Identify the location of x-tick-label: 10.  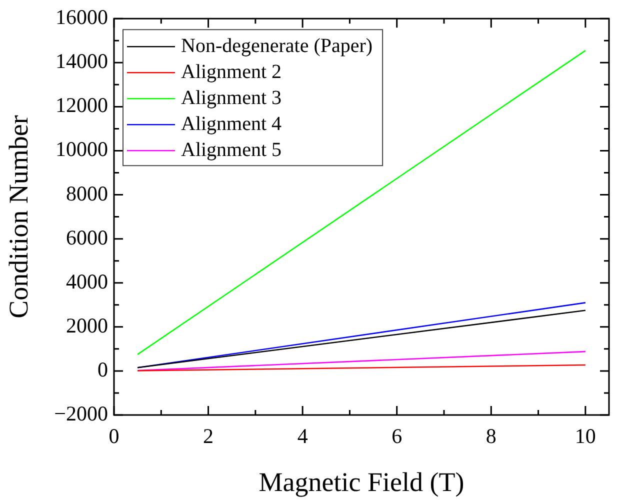
(585, 436).